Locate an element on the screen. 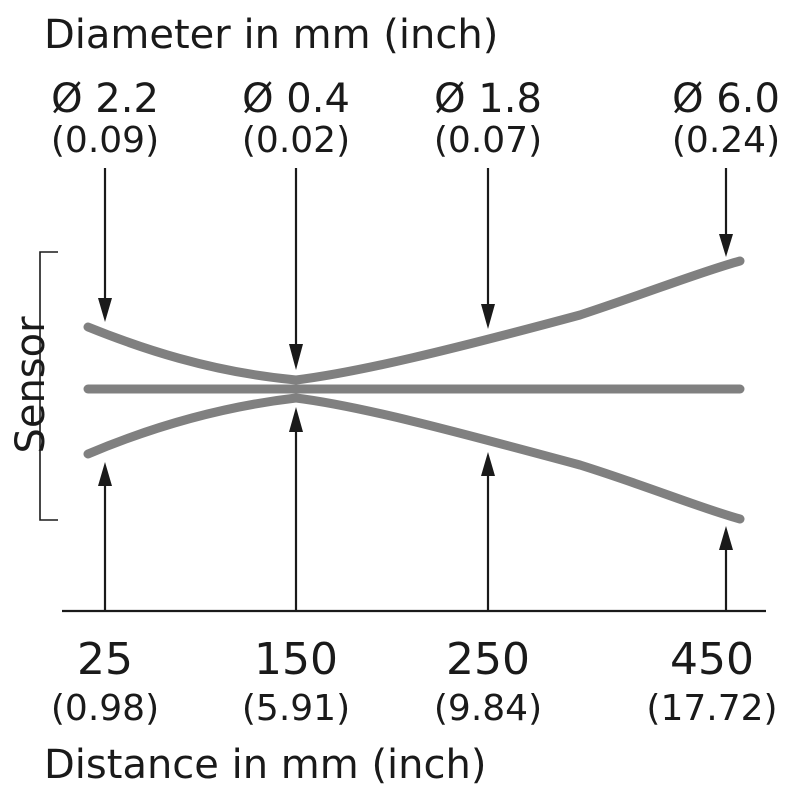 The width and height of the screenshot is (800, 800). distance-label-2: 150 is located at coordinates (296, 659).